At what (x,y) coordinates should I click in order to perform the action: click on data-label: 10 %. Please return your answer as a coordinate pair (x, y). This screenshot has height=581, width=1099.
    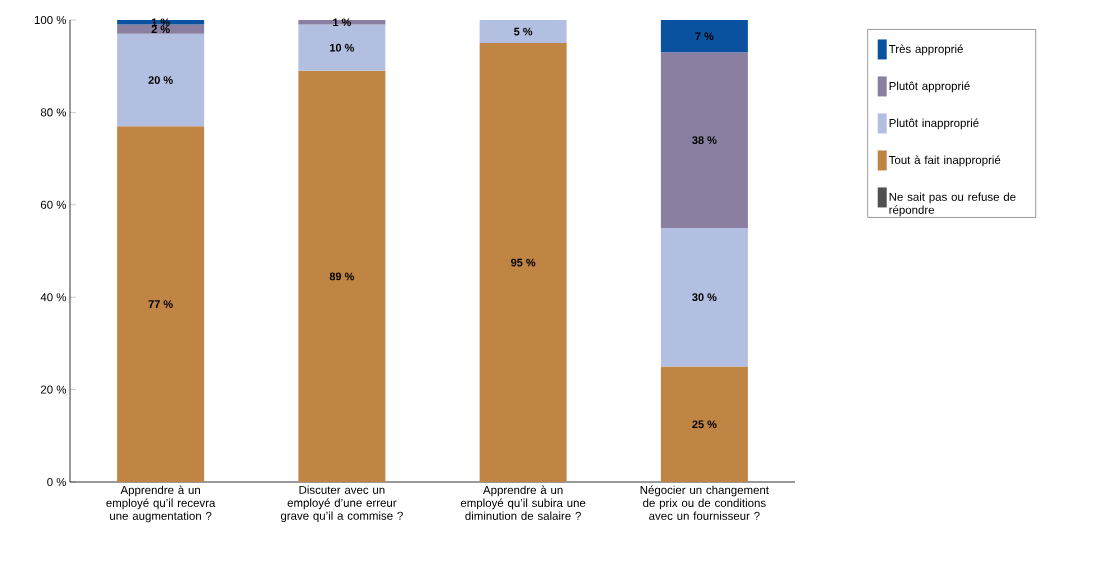
    Looking at the image, I should click on (342, 47).